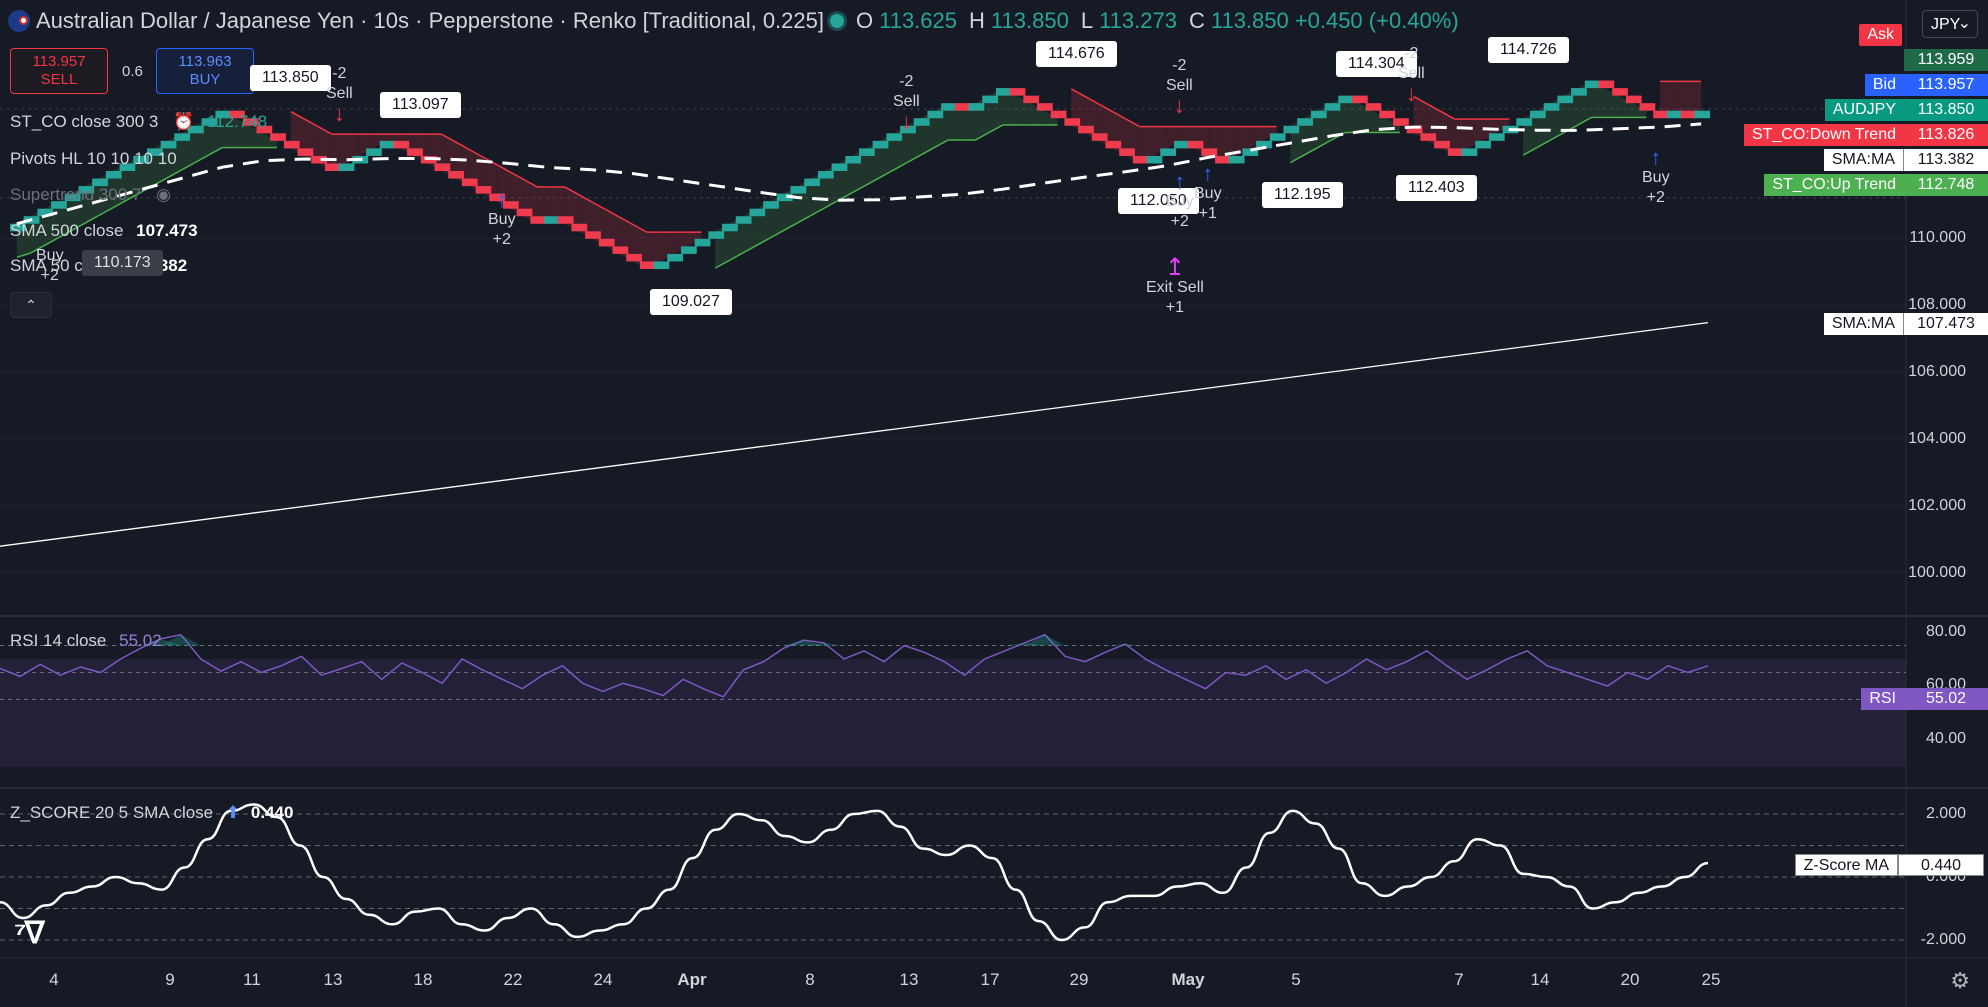 Image resolution: width=1988 pixels, height=1007 pixels. I want to click on buy-signal: Buy +2, so click(50, 266).